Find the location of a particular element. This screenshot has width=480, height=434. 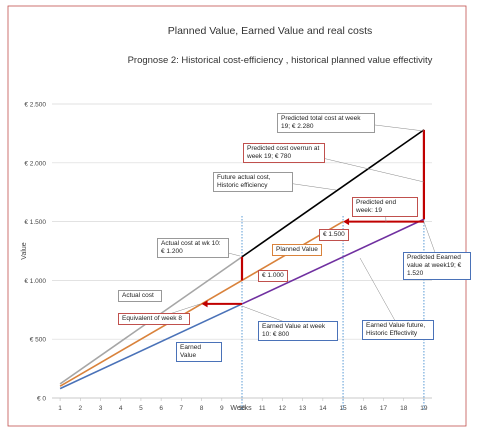

y-tick-label: € 1.500 is located at coordinates (35, 222).